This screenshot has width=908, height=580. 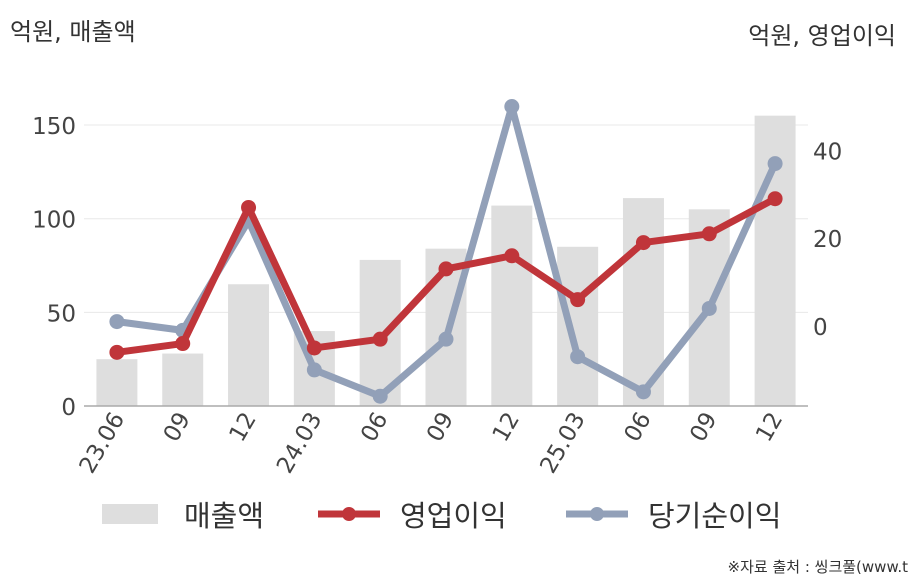 I want to click on y-left-tick-label: 50, so click(x=61, y=314).